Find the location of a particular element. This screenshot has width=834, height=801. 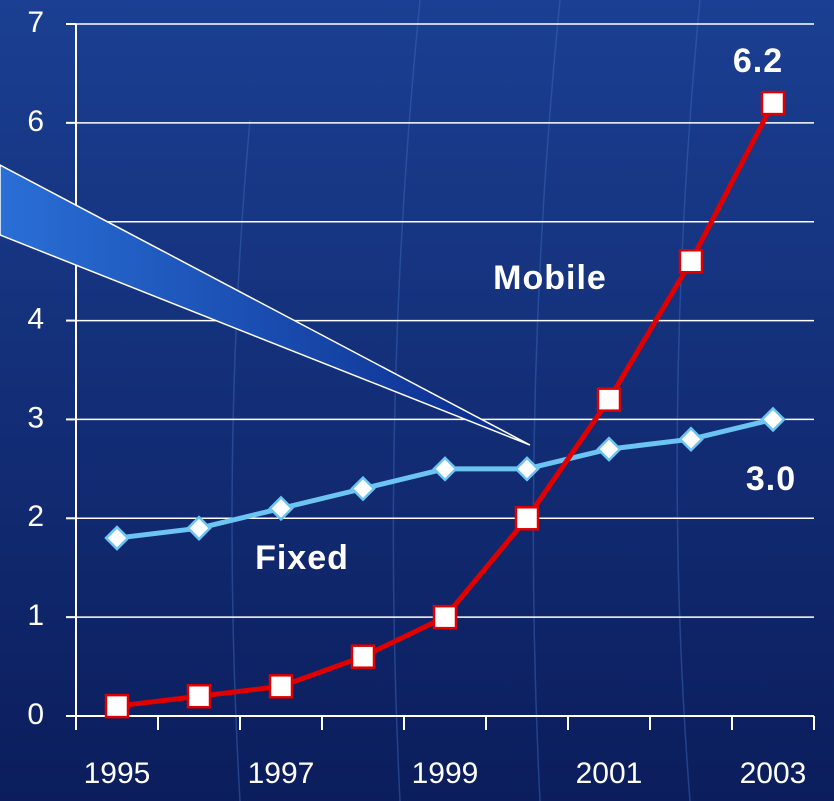

y-tick-label: 7 is located at coordinates (35, 22).